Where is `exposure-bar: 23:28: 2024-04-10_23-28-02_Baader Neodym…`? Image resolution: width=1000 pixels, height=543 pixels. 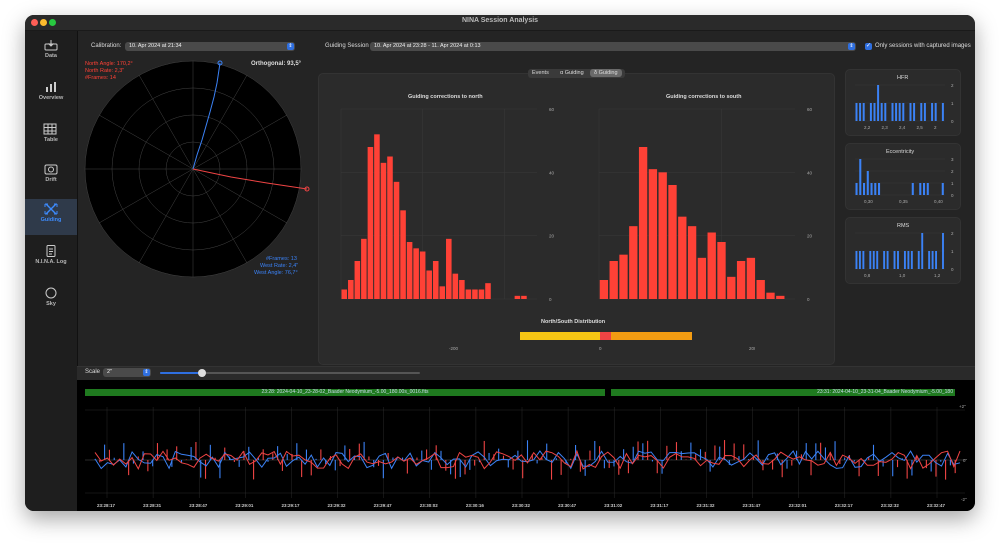 exposure-bar: 23:28: 2024-04-10_23-28-02_Baader Neodym… is located at coordinates (345, 392).